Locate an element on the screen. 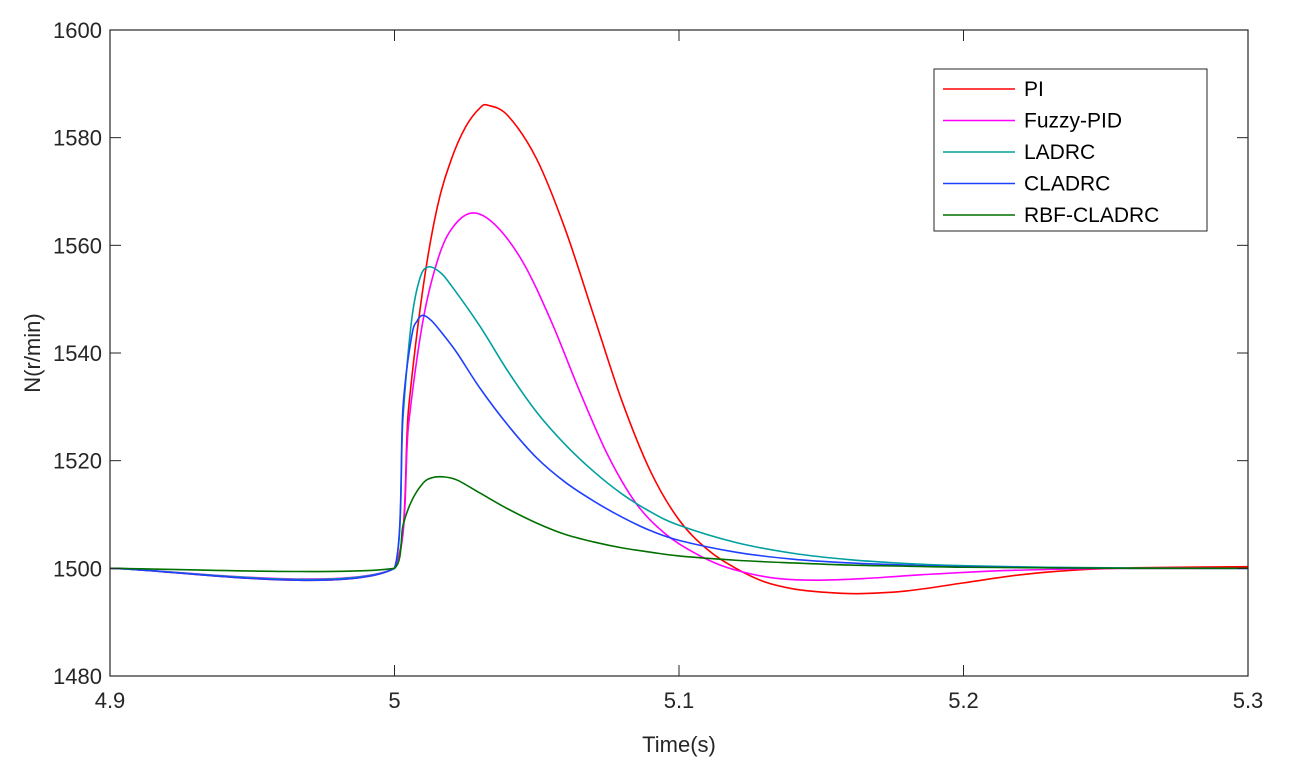 This screenshot has height=774, width=1294. x-tick-label: 5.2 is located at coordinates (963, 700).